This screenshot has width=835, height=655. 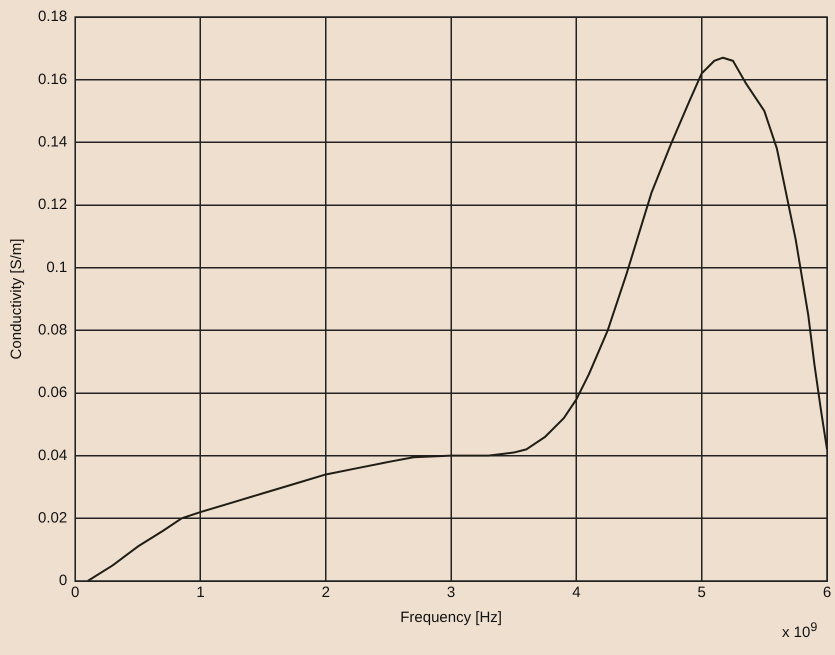 What do you see at coordinates (53, 79) in the screenshot?
I see `y-tick-label: 0.16` at bounding box center [53, 79].